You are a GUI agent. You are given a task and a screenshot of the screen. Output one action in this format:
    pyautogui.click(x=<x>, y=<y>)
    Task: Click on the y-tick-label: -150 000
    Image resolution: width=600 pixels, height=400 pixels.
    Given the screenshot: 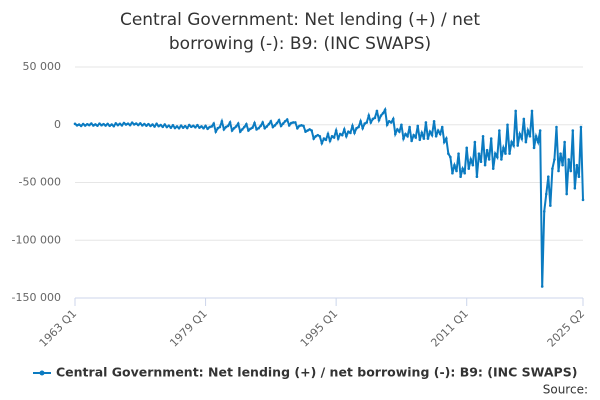 What is the action you would take?
    pyautogui.click(x=36, y=297)
    